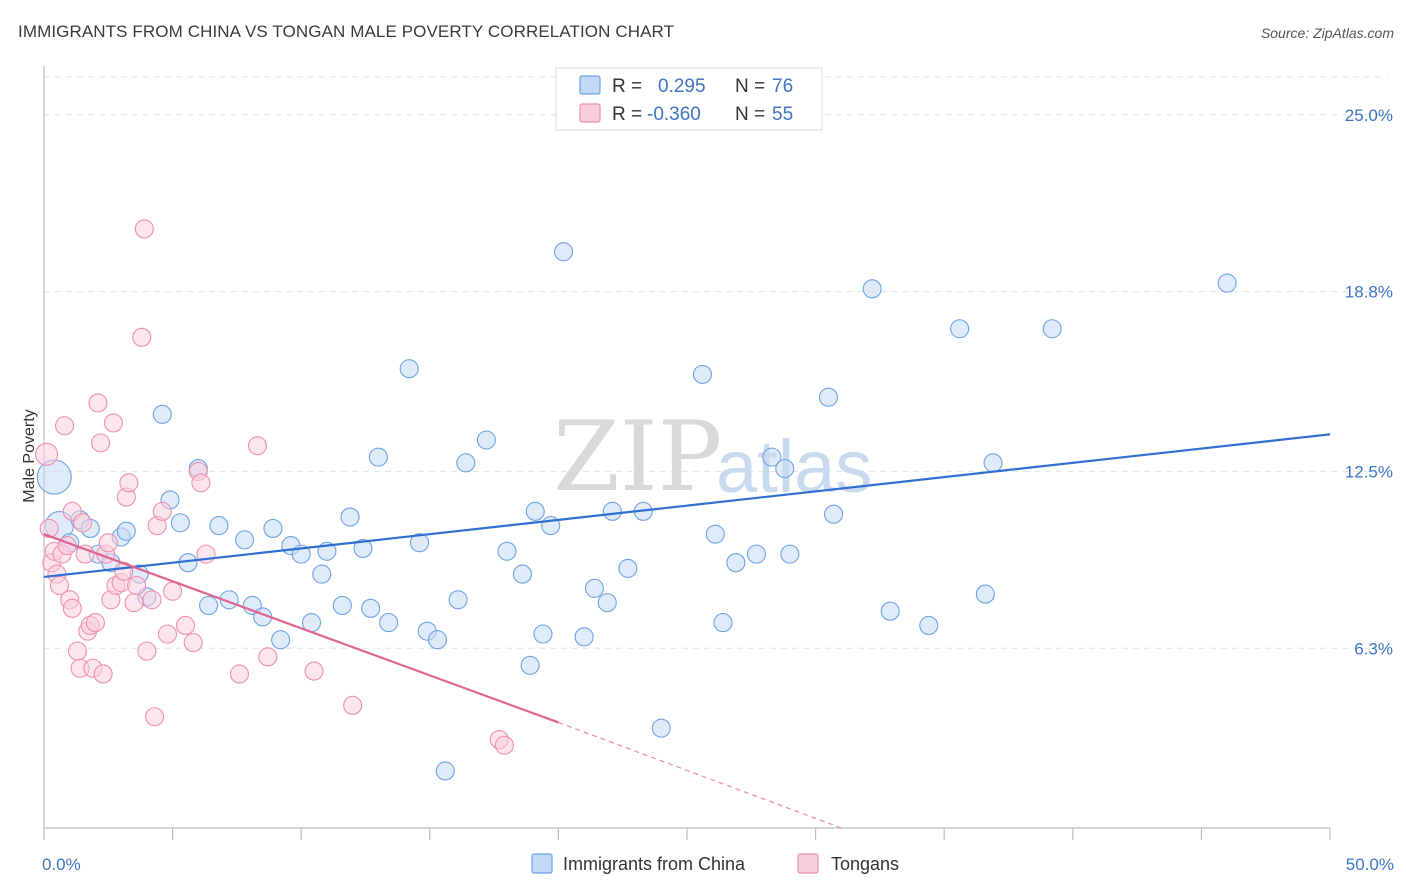  I want to click on legend-swatch-china, so click(590, 85).